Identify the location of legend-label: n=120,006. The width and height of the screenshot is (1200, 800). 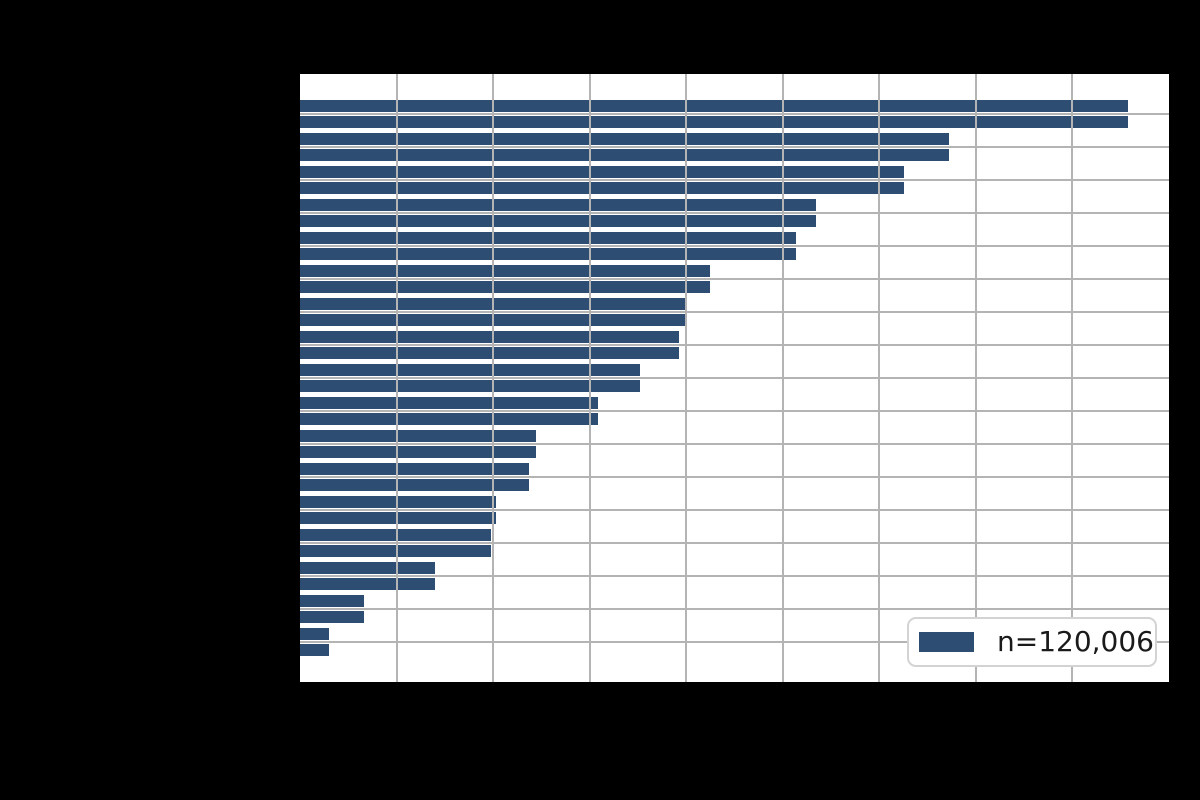
(1075, 641).